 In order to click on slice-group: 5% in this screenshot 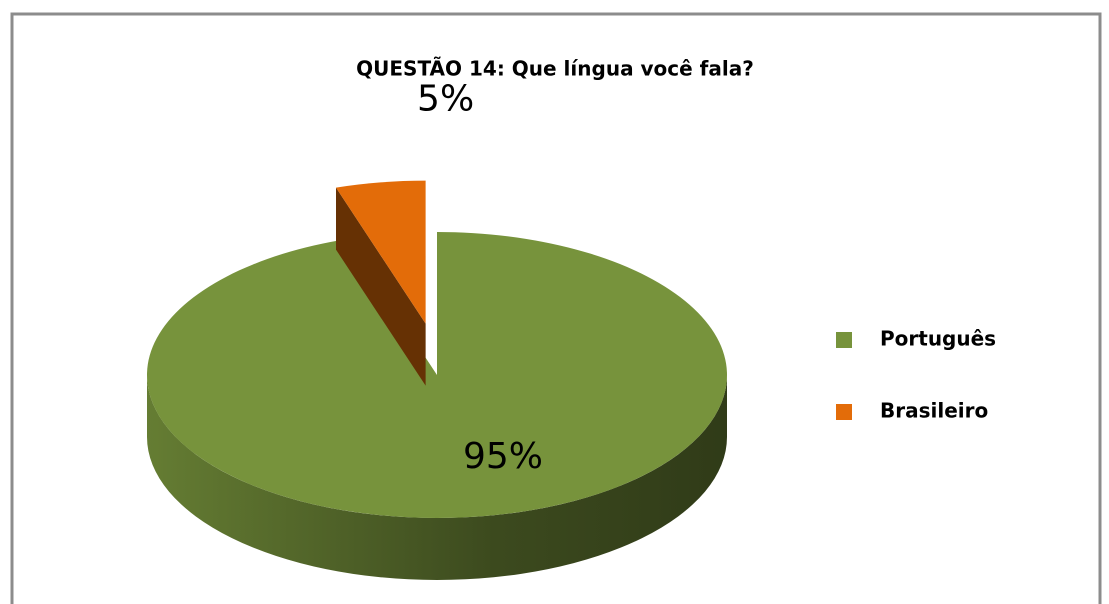, I will do `click(404, 232)`.